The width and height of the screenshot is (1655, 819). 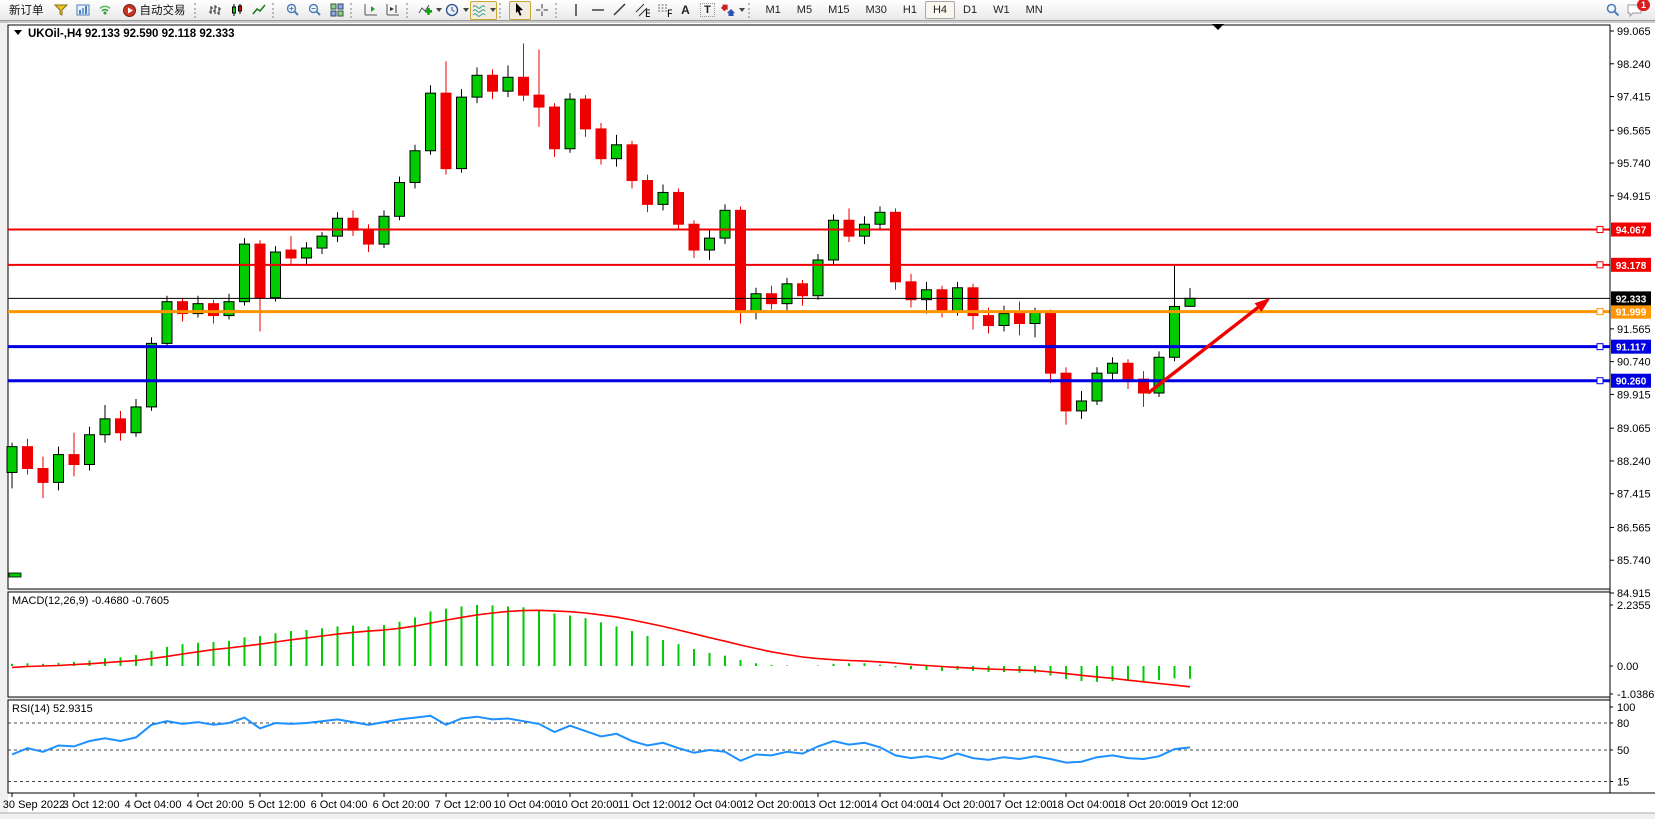 I want to click on timeframe-button-d1: D1, so click(x=970, y=10).